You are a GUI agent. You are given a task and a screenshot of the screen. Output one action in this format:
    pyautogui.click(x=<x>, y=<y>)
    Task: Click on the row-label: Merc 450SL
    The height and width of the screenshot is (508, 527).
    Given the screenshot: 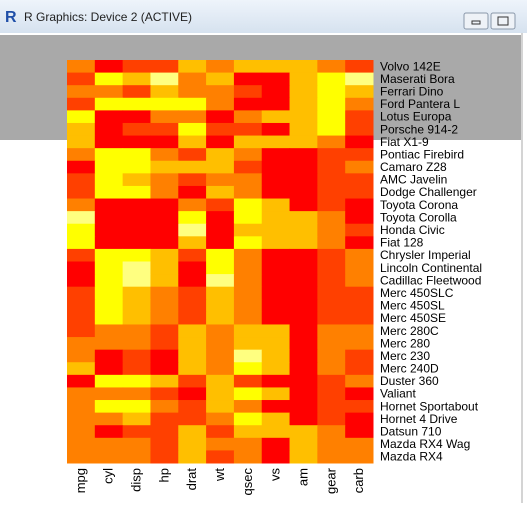 What is the action you would take?
    pyautogui.click(x=412, y=306)
    